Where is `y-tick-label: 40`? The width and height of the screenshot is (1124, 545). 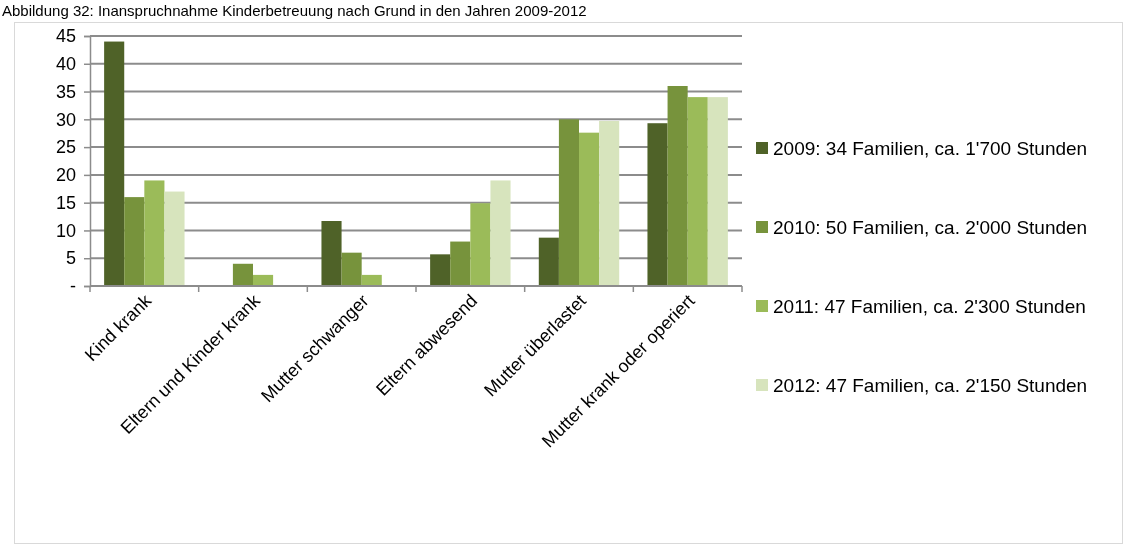 y-tick-label: 40 is located at coordinates (65, 64).